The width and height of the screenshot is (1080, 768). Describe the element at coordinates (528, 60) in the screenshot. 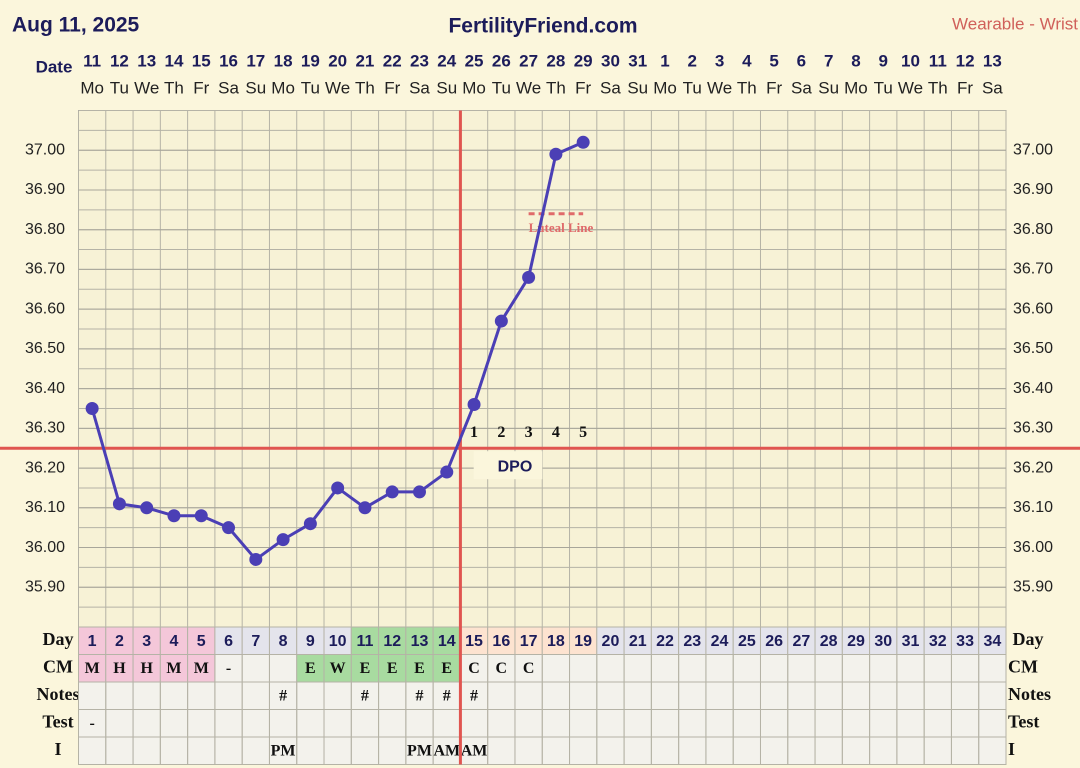

I see `date-number: 27` at that location.